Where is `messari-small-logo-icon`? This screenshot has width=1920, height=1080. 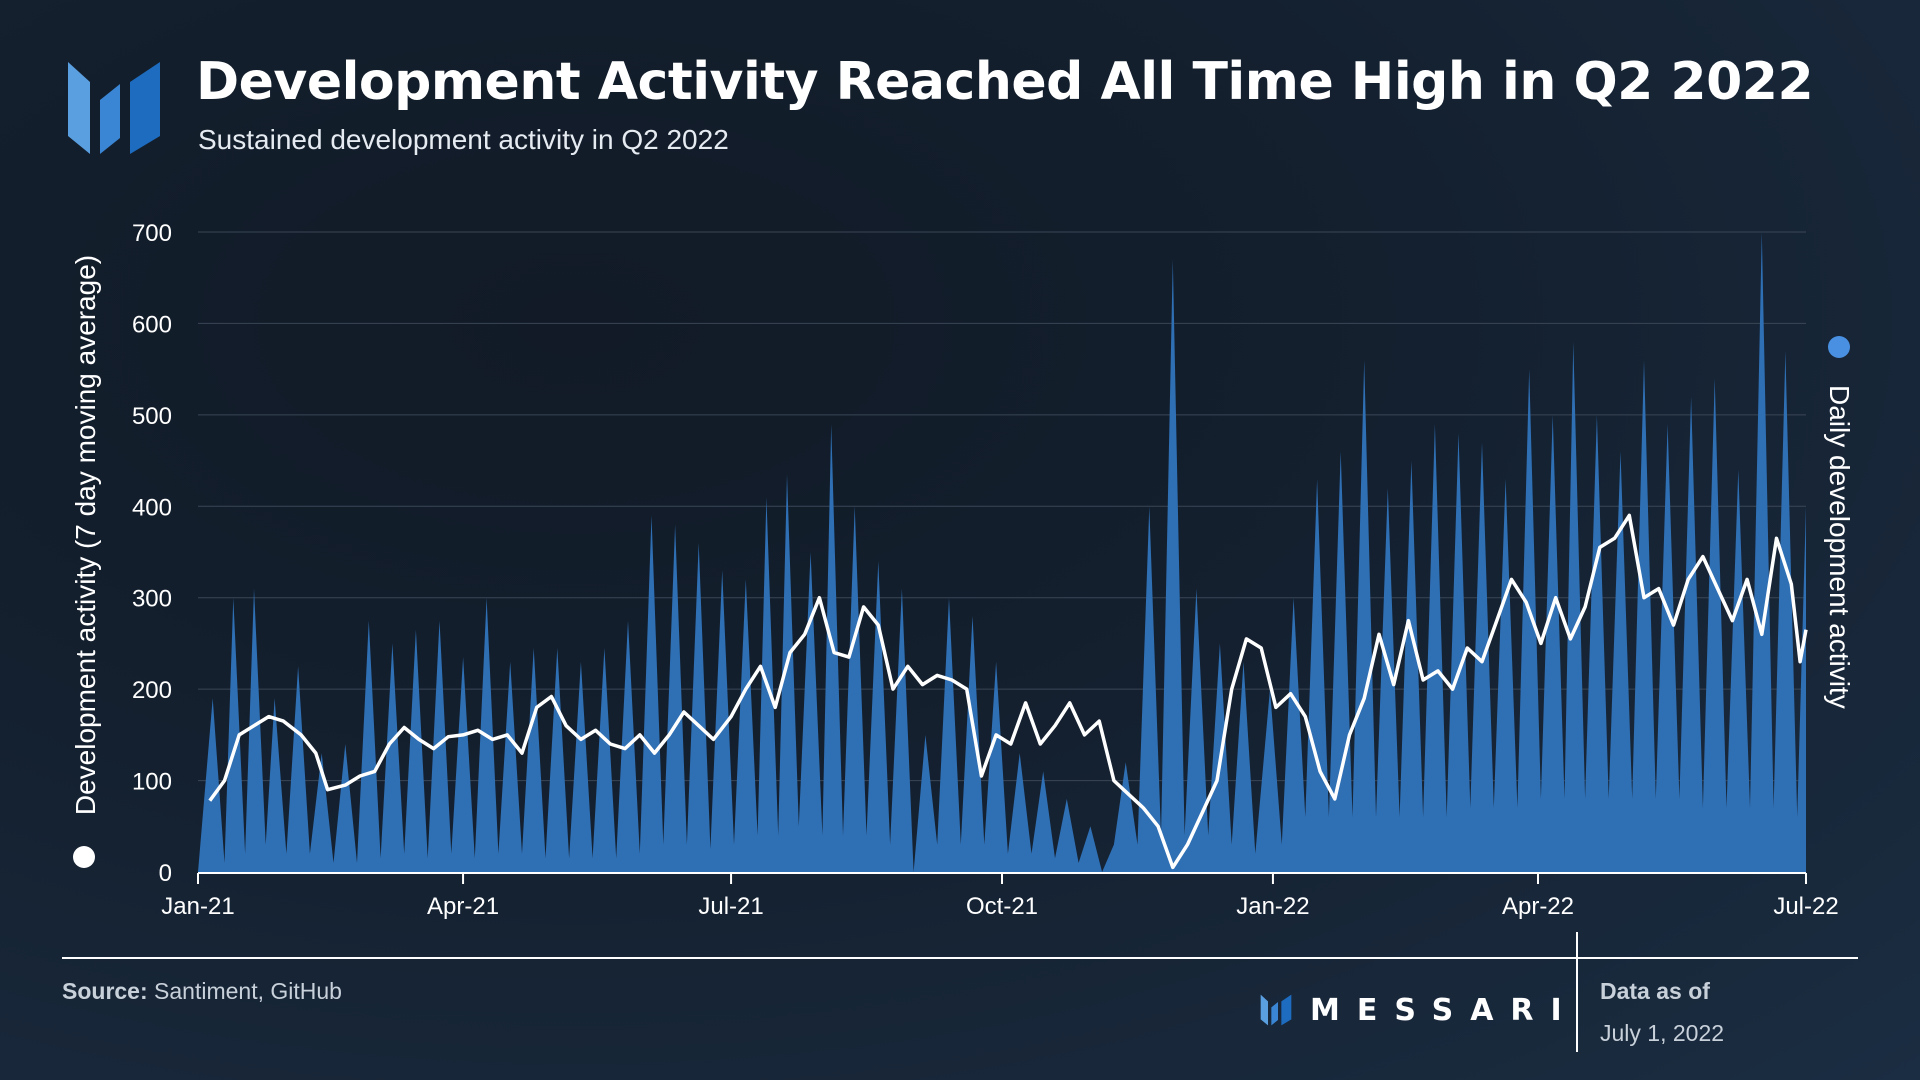 messari-small-logo-icon is located at coordinates (1276, 1010).